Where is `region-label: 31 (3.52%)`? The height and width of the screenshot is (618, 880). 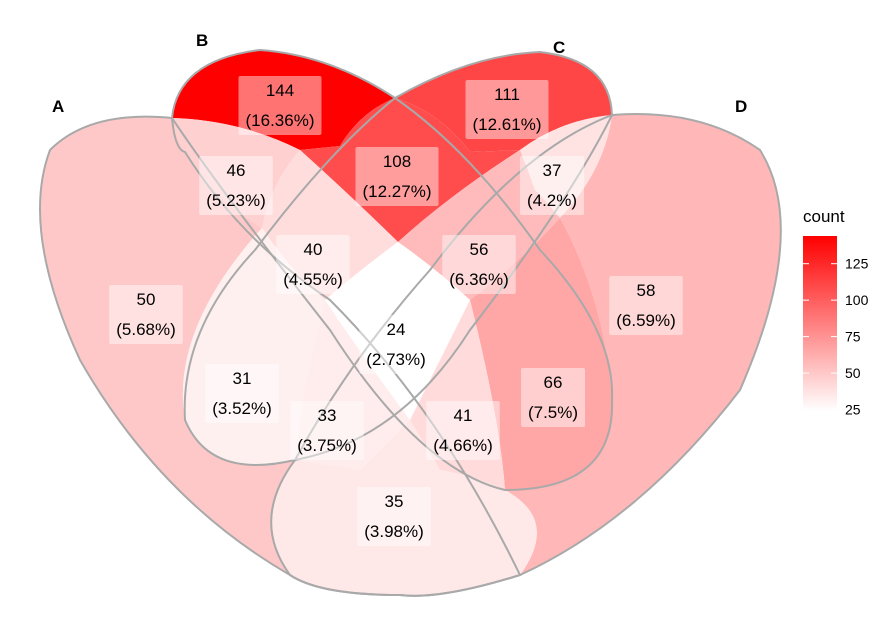 region-label: 31 (3.52%) is located at coordinates (242, 393).